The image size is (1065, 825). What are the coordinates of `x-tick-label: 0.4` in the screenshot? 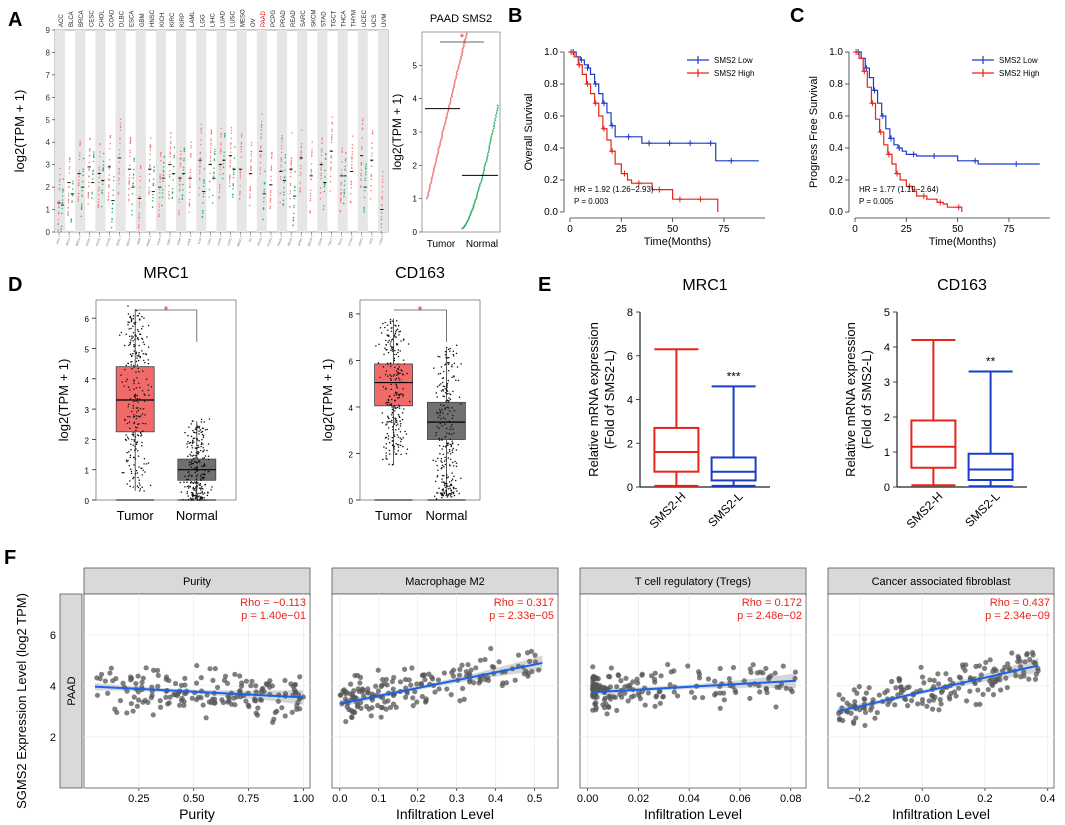 It's located at (495, 799).